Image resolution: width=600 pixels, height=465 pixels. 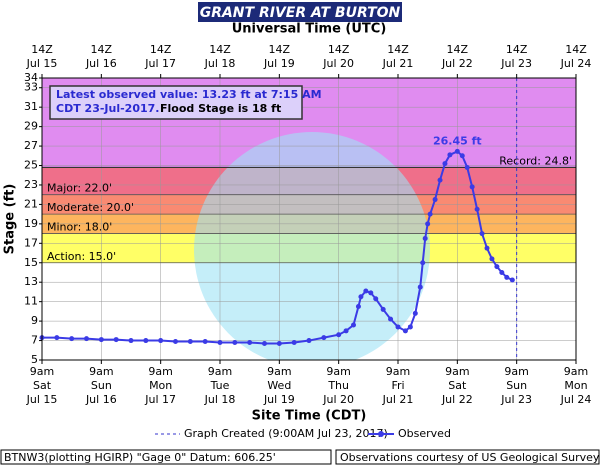 What do you see at coordinates (31, 262) in the screenshot?
I see `y-tick-label: 15` at bounding box center [31, 262].